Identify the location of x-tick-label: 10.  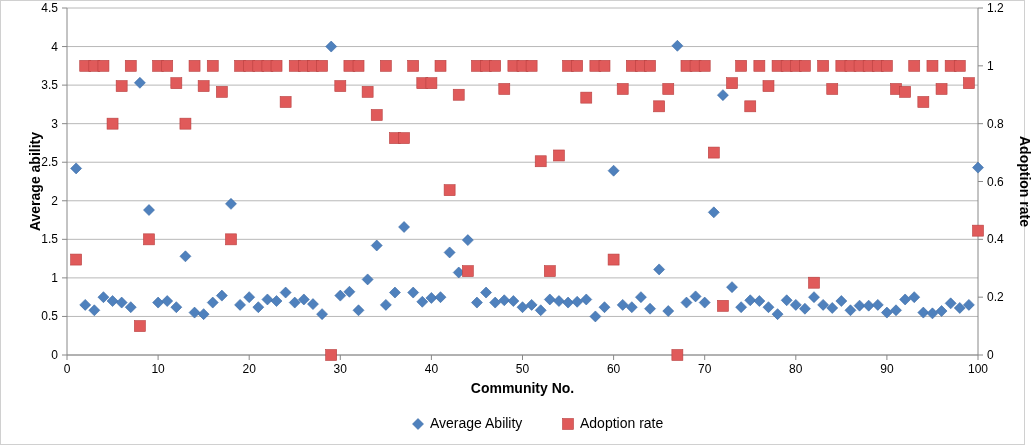
(158, 369).